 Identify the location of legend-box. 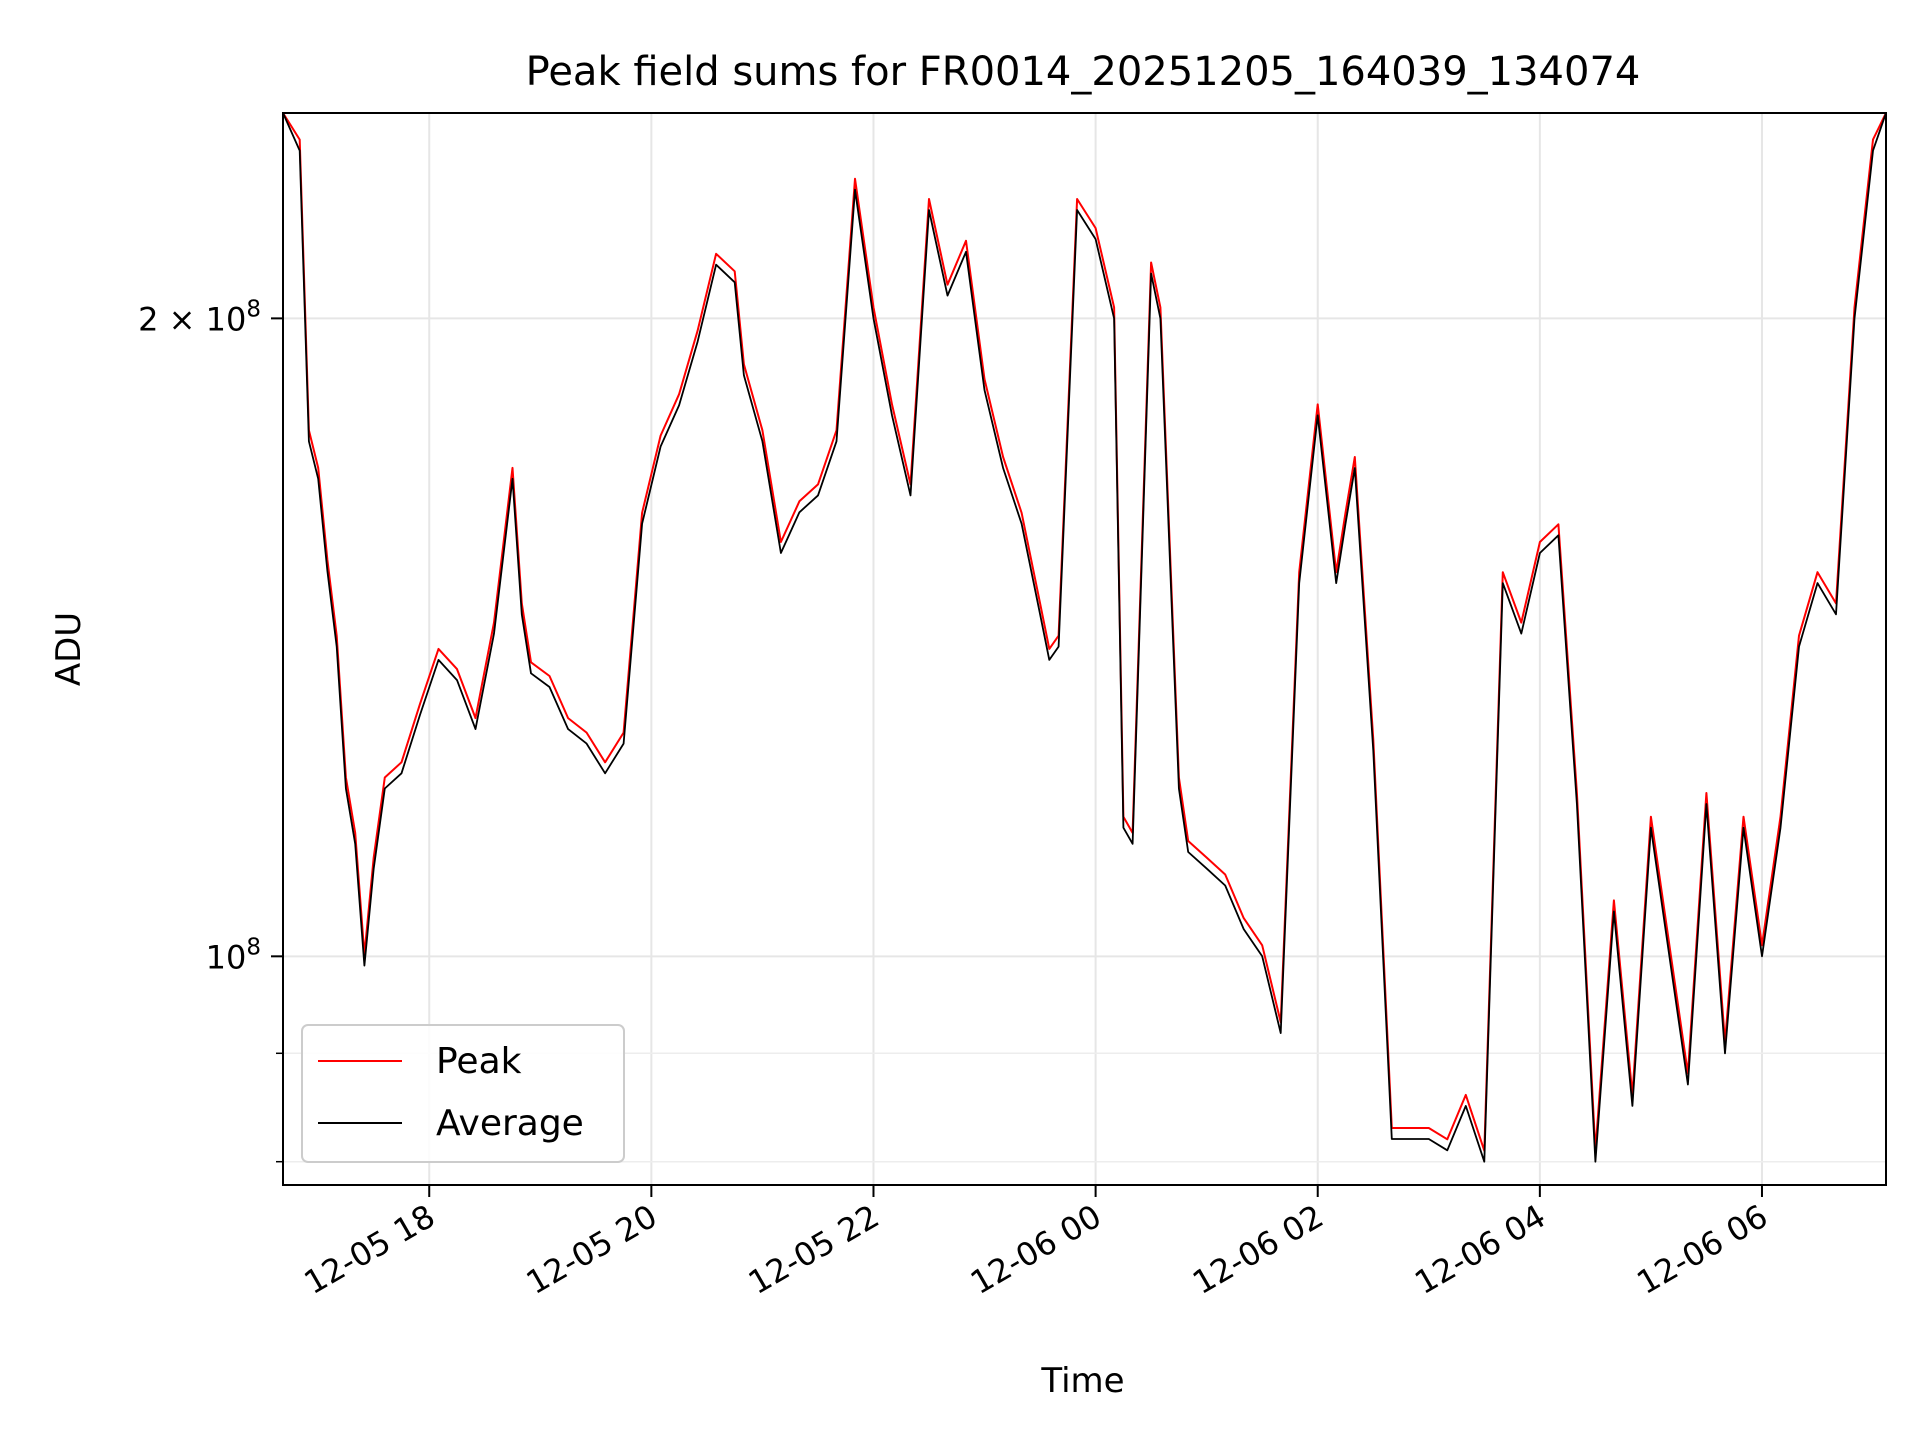
(463, 1093).